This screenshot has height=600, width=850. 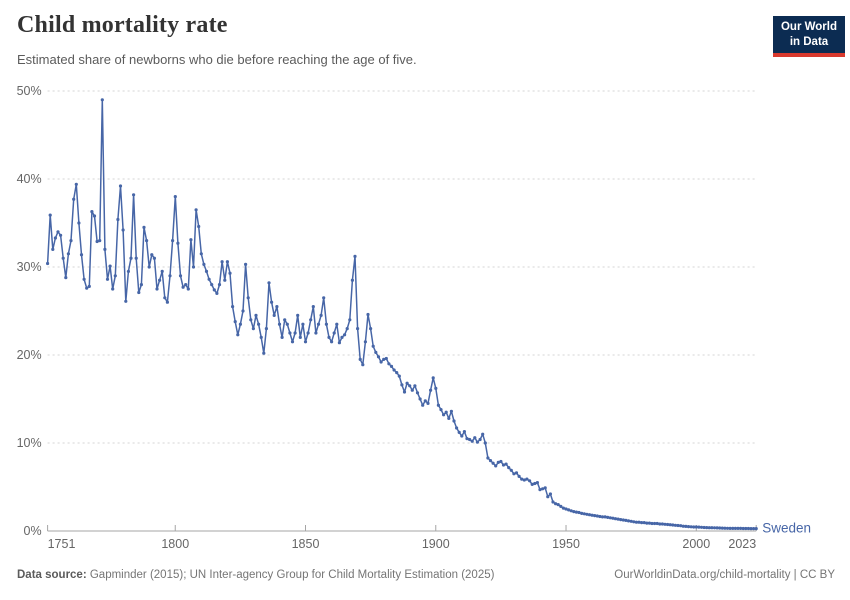 What do you see at coordinates (587, 514) in the screenshot?
I see `data-point-1958` at bounding box center [587, 514].